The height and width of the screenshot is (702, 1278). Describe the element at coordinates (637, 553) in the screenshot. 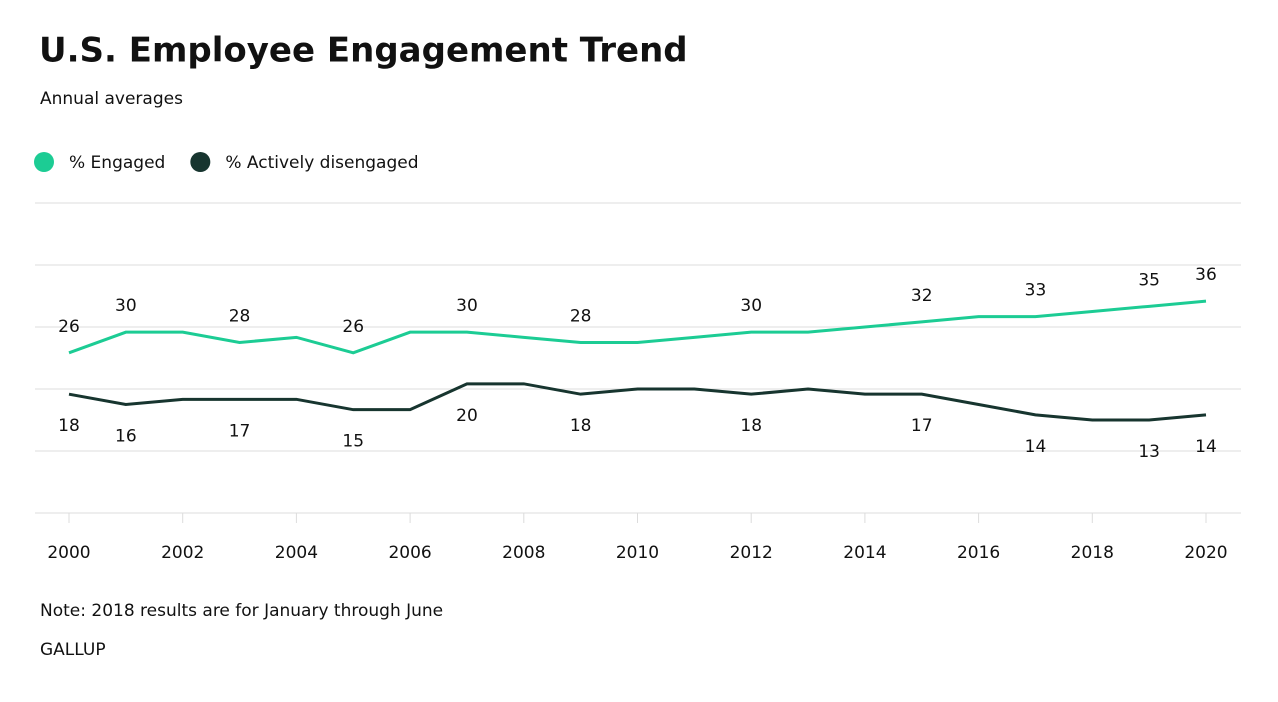

I see `x-tick-label: 2010` at that location.